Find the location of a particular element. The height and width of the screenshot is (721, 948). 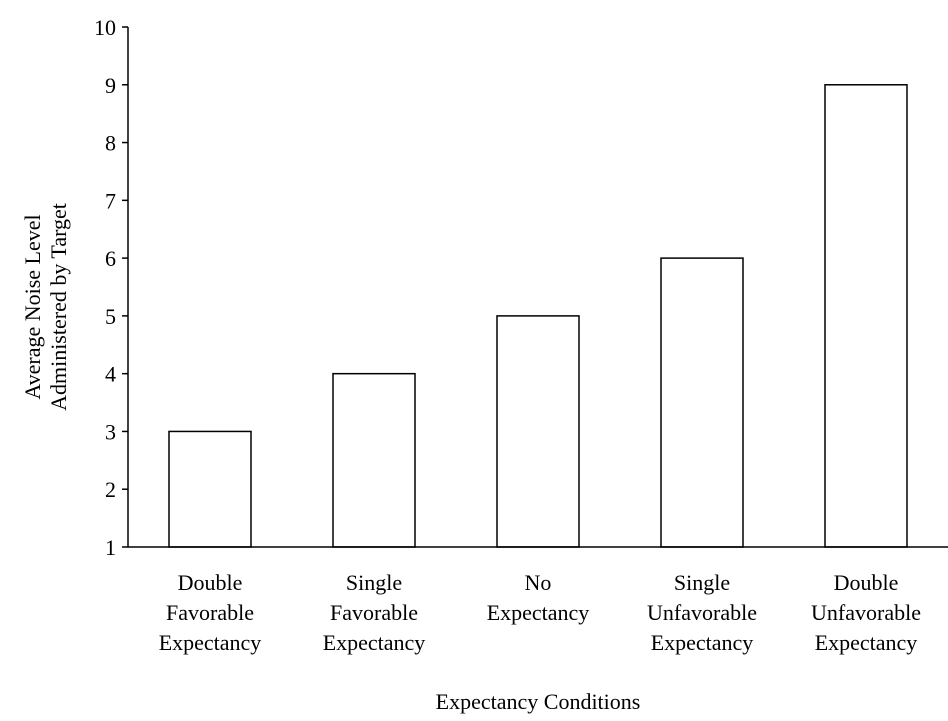

x-tick-label: No Expectancy is located at coordinates (538, 597).